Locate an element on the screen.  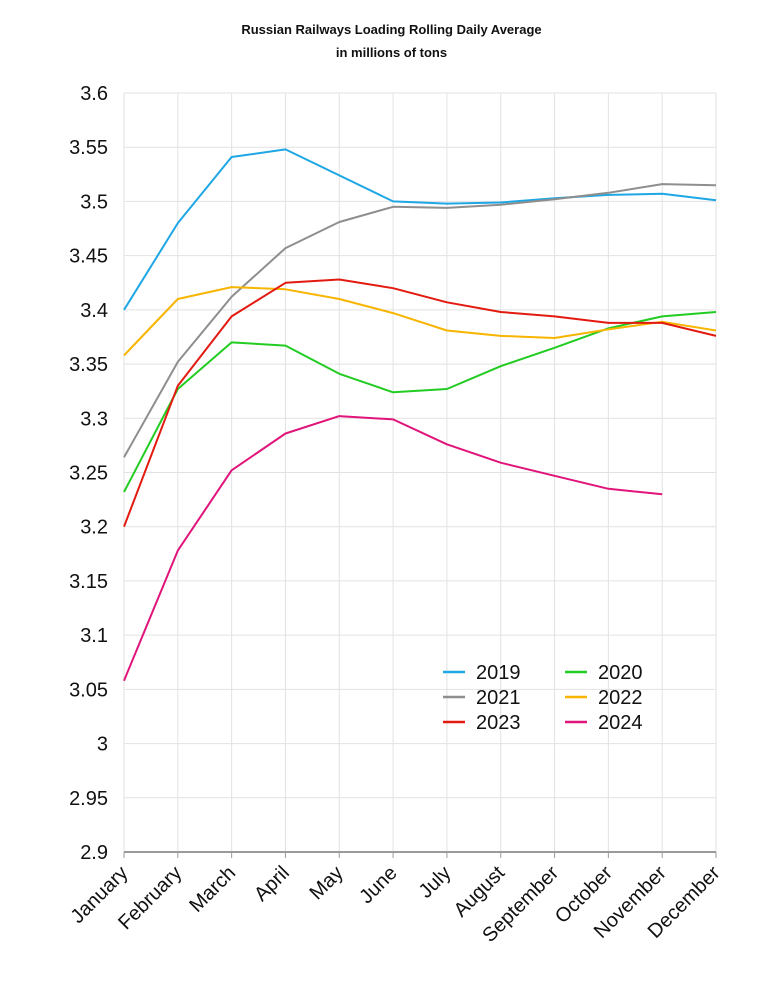
y-tick-label: 3.55 is located at coordinates (88, 148).